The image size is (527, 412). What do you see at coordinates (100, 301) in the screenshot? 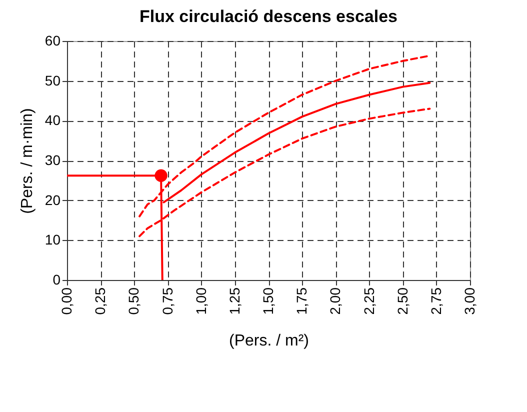
I see `x-tick-label: 0,25` at bounding box center [100, 301].